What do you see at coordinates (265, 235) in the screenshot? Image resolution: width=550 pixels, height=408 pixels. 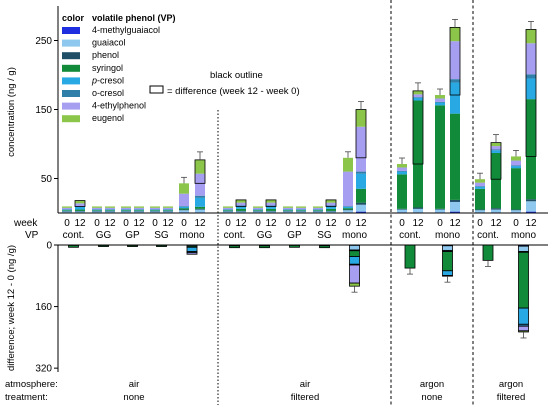 I see `vp-tick-label: GG` at bounding box center [265, 235].